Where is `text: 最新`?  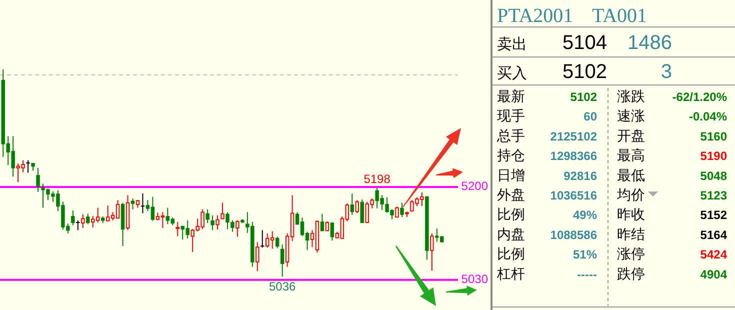 text: 最新 is located at coordinates (511, 96).